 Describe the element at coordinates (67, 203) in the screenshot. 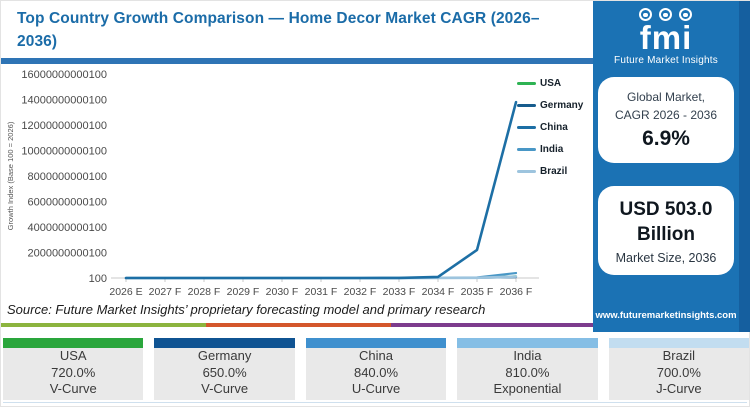

I see `y-axis-tick-label: 6000000000100` at that location.